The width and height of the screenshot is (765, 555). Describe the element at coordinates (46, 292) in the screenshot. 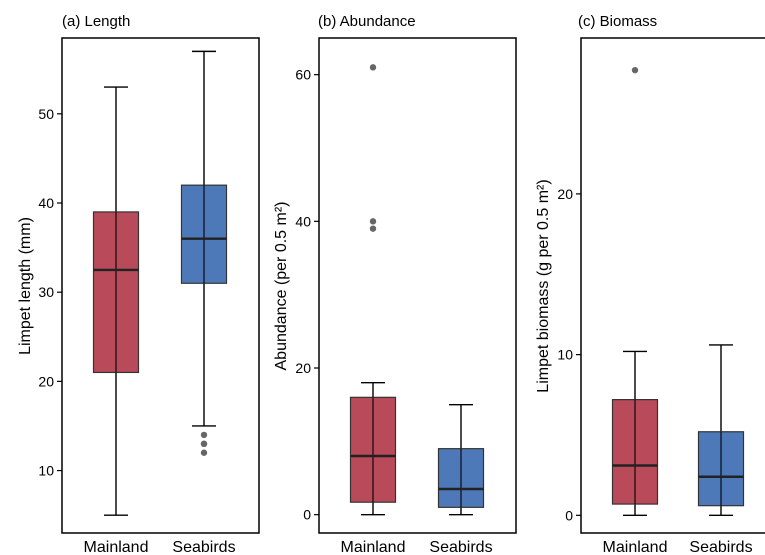

I see `y-tick-label: 30` at that location.